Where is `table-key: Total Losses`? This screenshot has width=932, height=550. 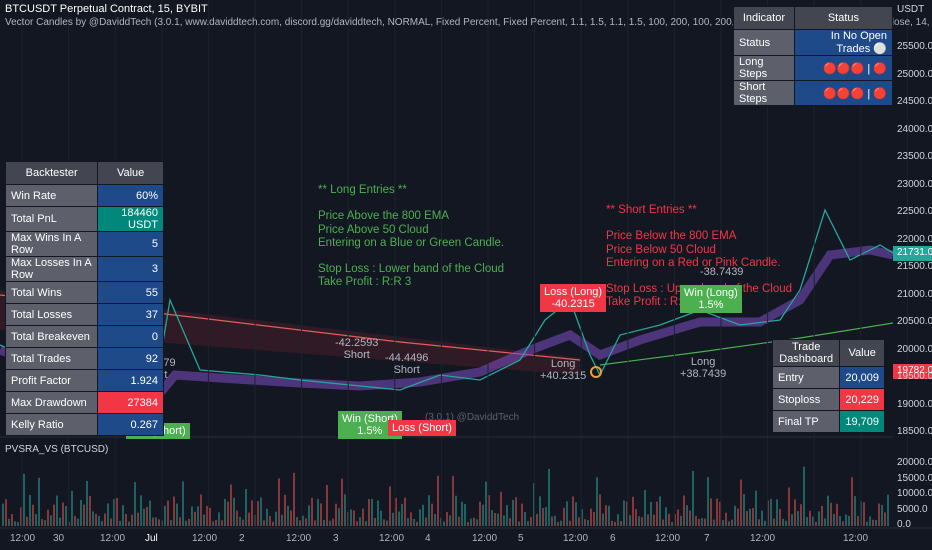 table-key: Total Losses is located at coordinates (52, 314).